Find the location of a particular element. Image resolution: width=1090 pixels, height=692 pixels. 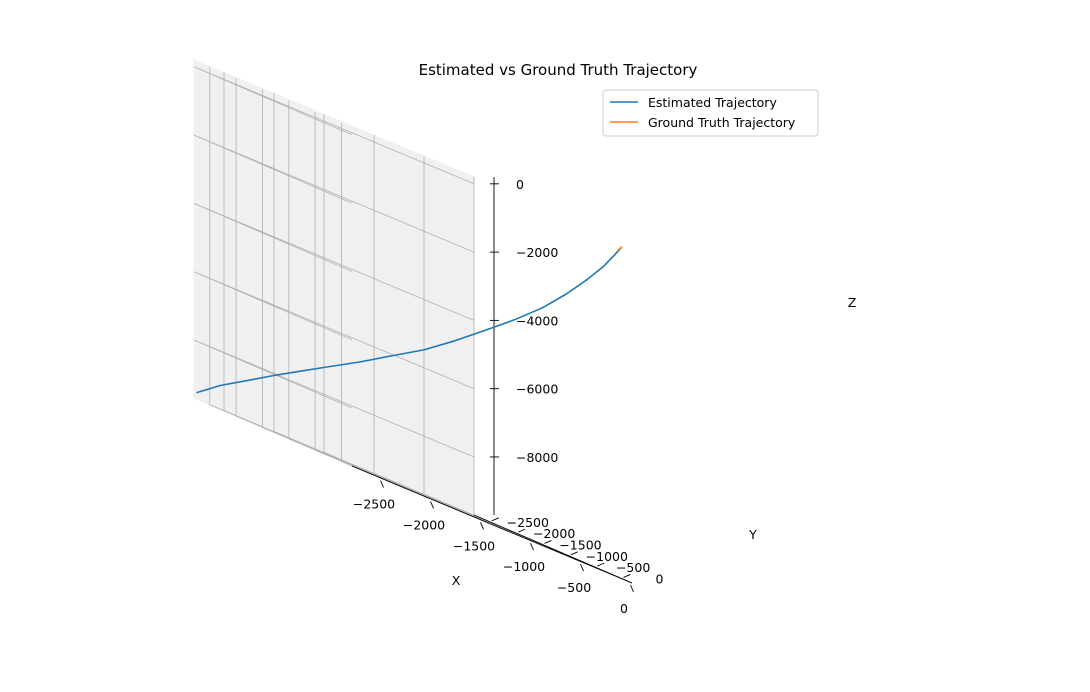

series-layer is located at coordinates (409, 320).